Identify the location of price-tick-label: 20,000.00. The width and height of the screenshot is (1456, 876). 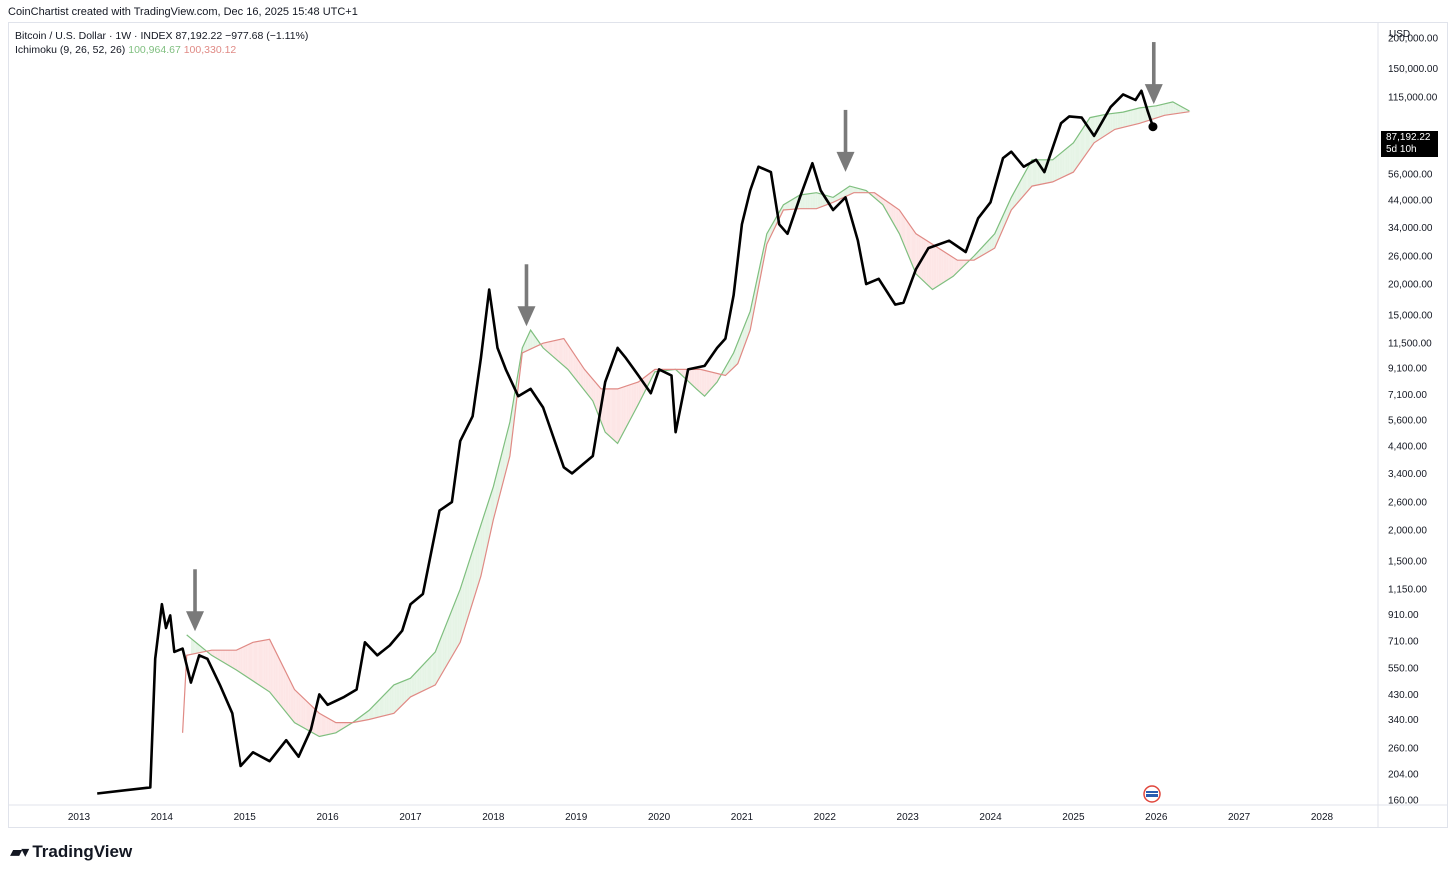
(1410, 285).